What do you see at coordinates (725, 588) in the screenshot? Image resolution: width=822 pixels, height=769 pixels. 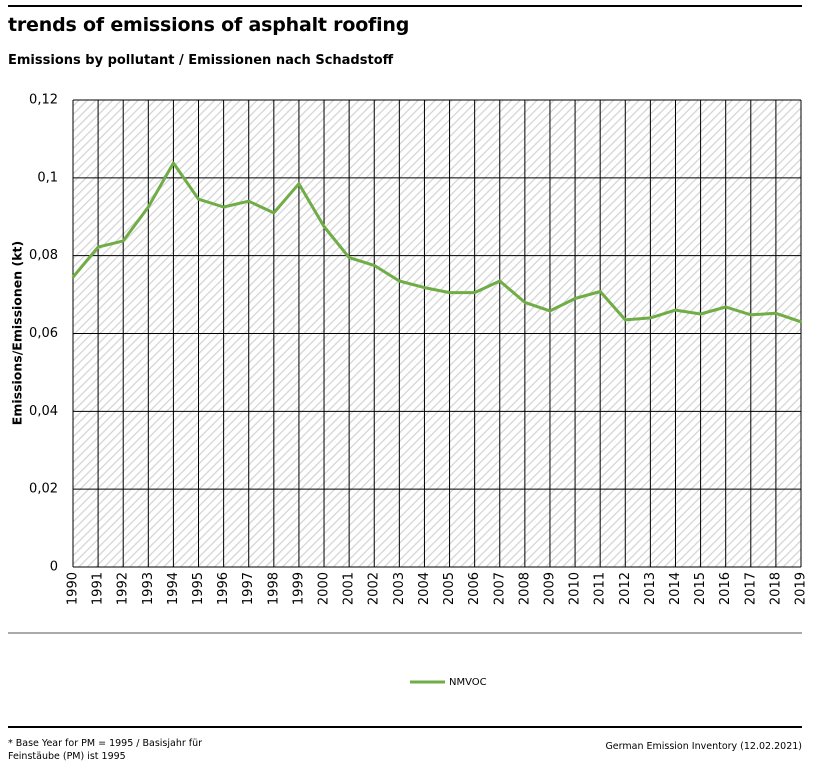 I see `x-tick-label: 2016` at bounding box center [725, 588].